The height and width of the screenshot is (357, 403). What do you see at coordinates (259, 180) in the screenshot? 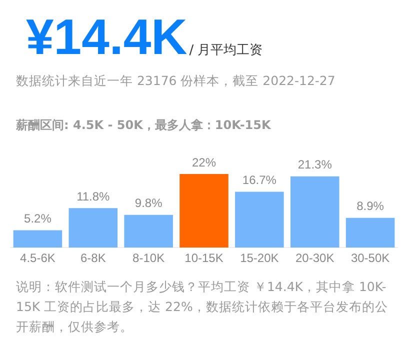
I see `data-label: 16.7%` at bounding box center [259, 180].